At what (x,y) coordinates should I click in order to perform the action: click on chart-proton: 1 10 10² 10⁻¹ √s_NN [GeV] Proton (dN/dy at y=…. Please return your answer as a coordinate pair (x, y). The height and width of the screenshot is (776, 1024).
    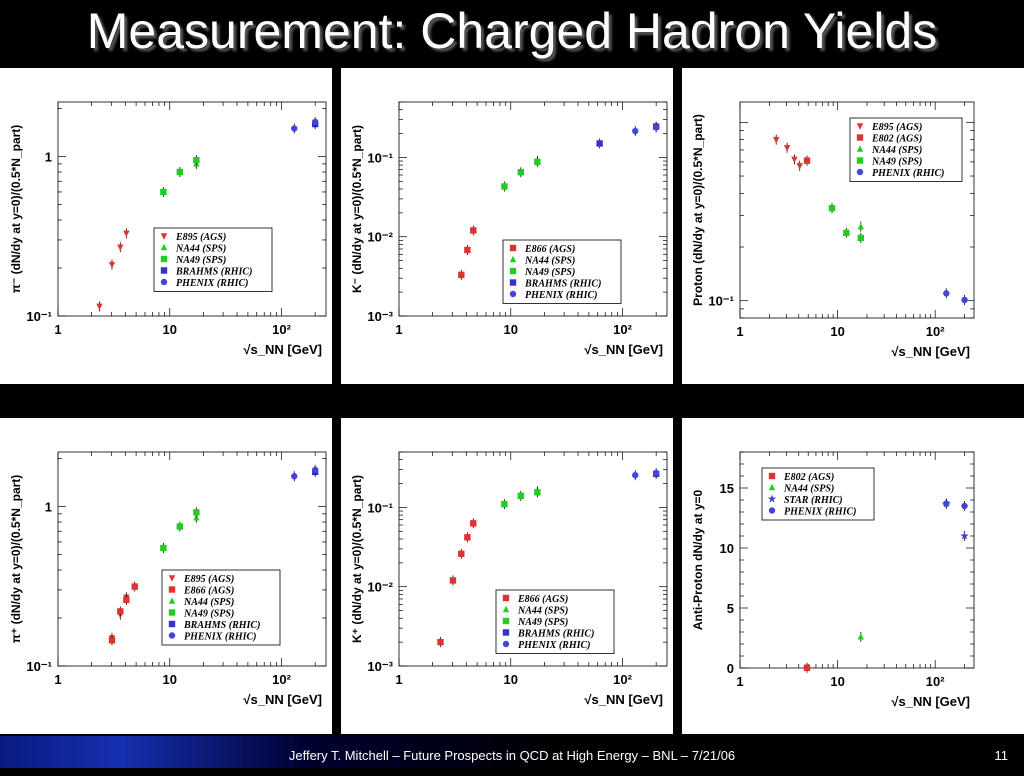
    Looking at the image, I should click on (833, 230).